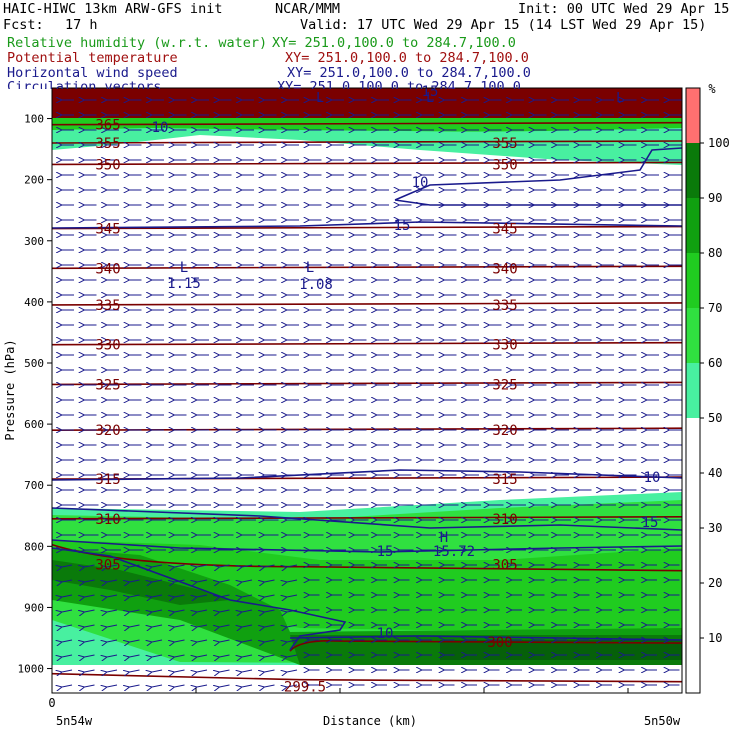 This screenshot has height=740, width=740. I want to click on wspd-10-low, so click(485, 638).